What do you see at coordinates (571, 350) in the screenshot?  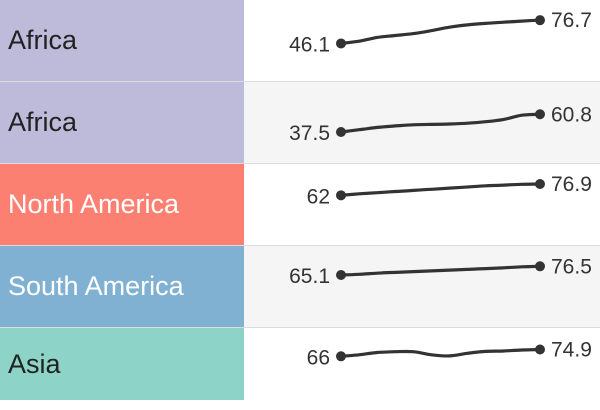 I see `end-value-label: 74.9` at bounding box center [571, 350].